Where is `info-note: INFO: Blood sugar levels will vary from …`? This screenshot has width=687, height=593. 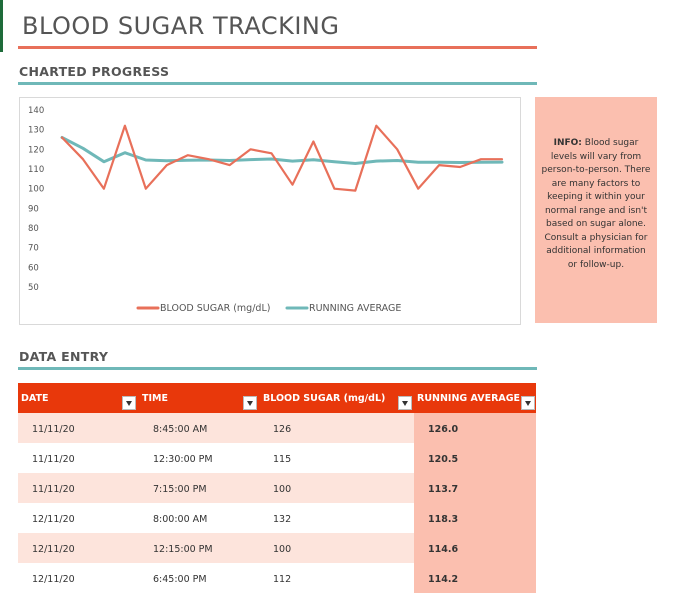 info-note: INFO: Blood sugar levels will vary from … is located at coordinates (596, 210).